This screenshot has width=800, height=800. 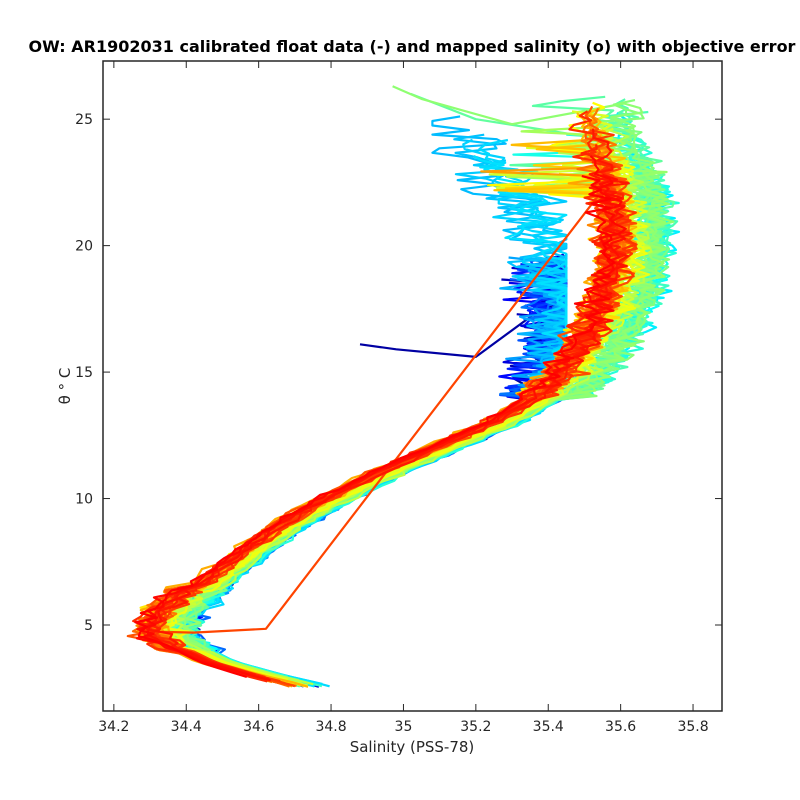 What do you see at coordinates (65, 386) in the screenshot?
I see `y-axis-label: θ ° C` at bounding box center [65, 386].